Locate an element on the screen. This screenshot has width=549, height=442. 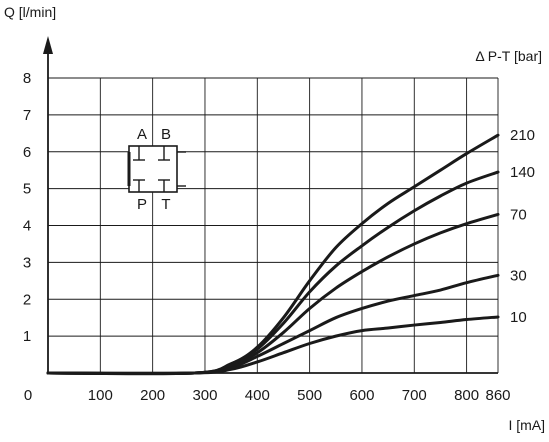
x-tick-label: 860 is located at coordinates (497, 395).